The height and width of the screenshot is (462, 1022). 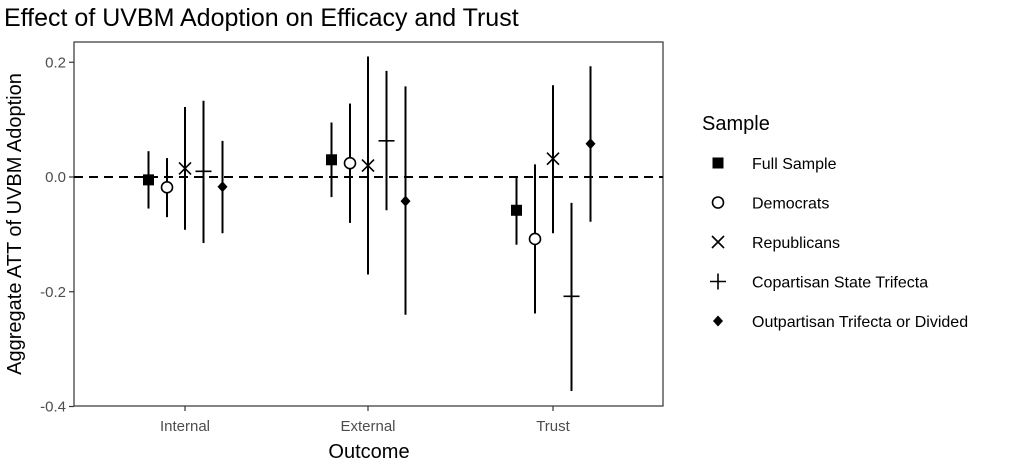 What do you see at coordinates (860, 322) in the screenshot?
I see `legend-label: Outpartisan Trifecta or Divided` at bounding box center [860, 322].